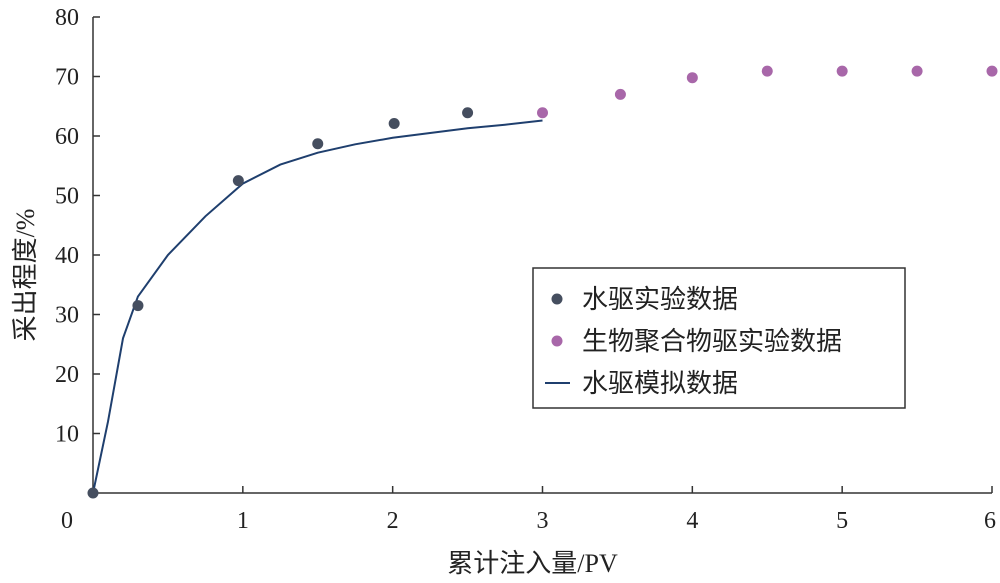 The width and height of the screenshot is (1000, 583). What do you see at coordinates (25, 275) in the screenshot?
I see `y-axis-title: 采出程度/%` at bounding box center [25, 275].